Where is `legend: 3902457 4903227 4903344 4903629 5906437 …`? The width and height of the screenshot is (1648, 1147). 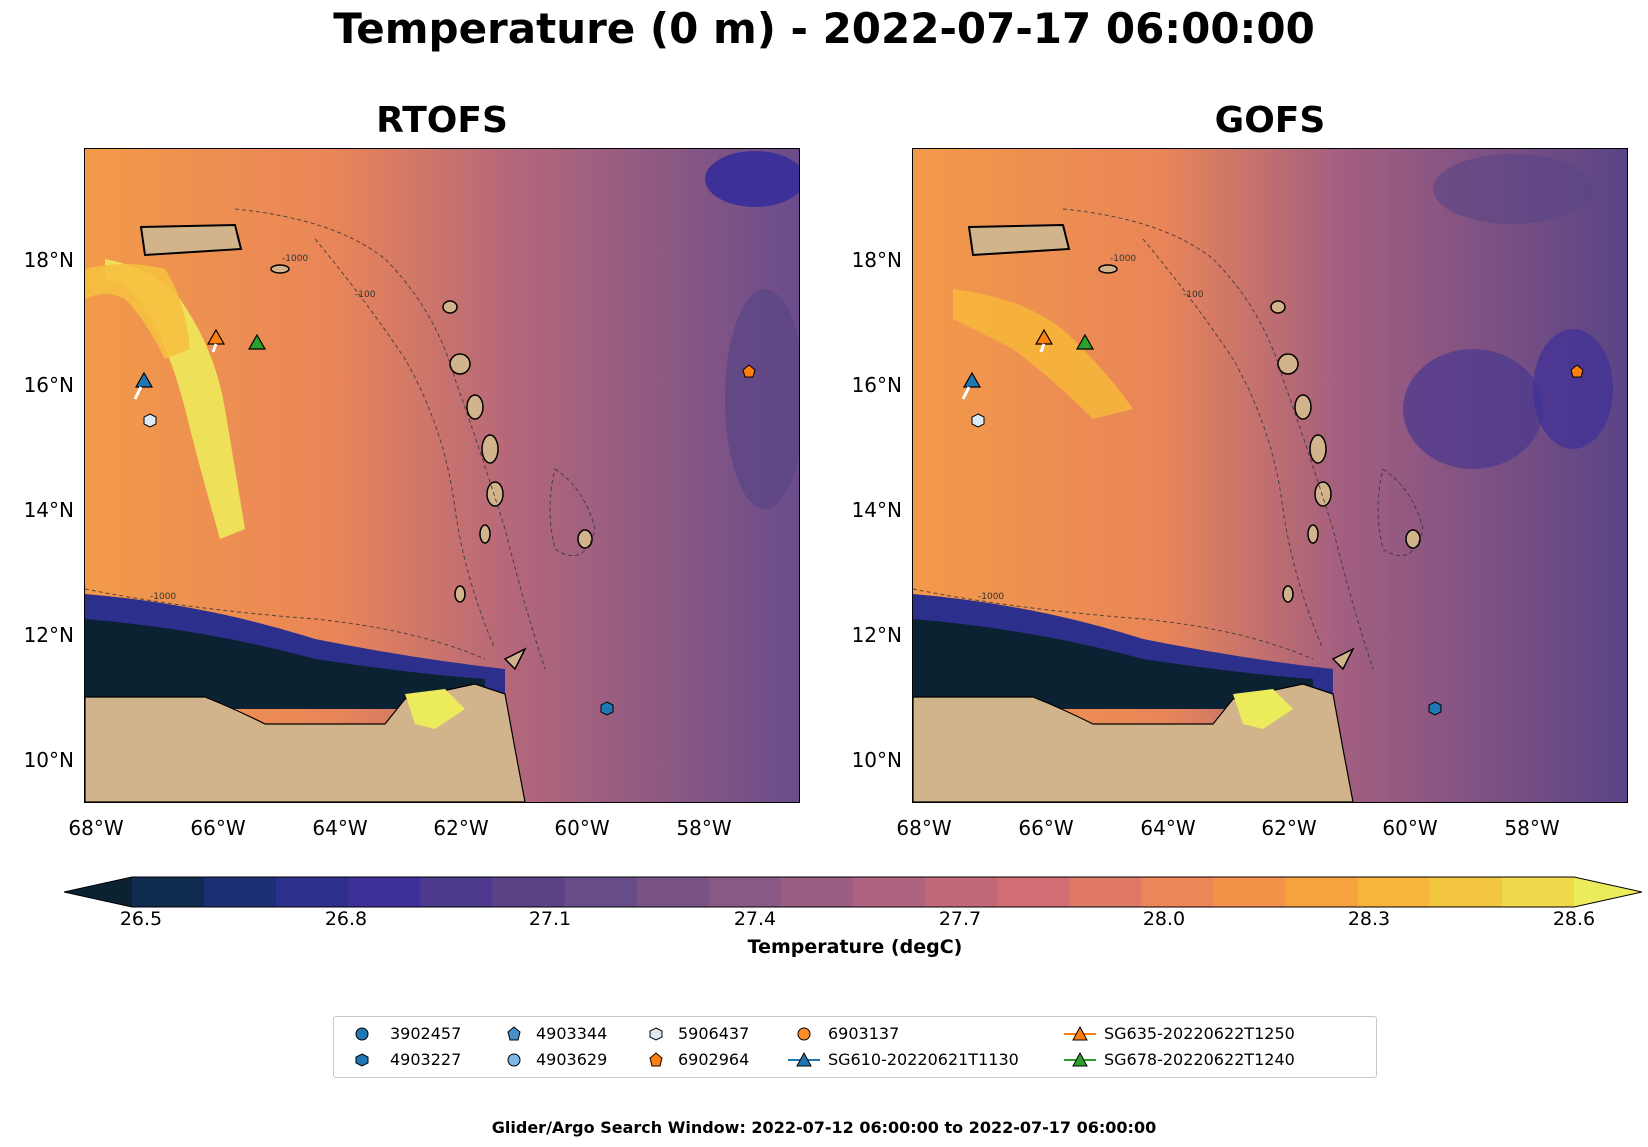 legend: 3902457 4903227 4903344 4903629 5906437 … is located at coordinates (855, 1047).